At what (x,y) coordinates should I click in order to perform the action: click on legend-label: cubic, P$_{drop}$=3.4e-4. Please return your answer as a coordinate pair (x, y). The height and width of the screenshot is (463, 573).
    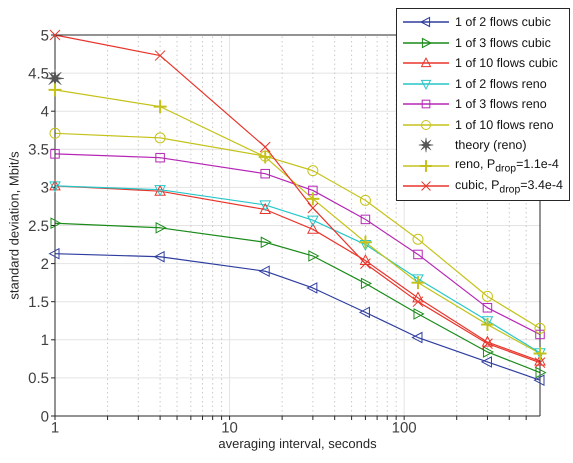
    Looking at the image, I should click on (508, 186).